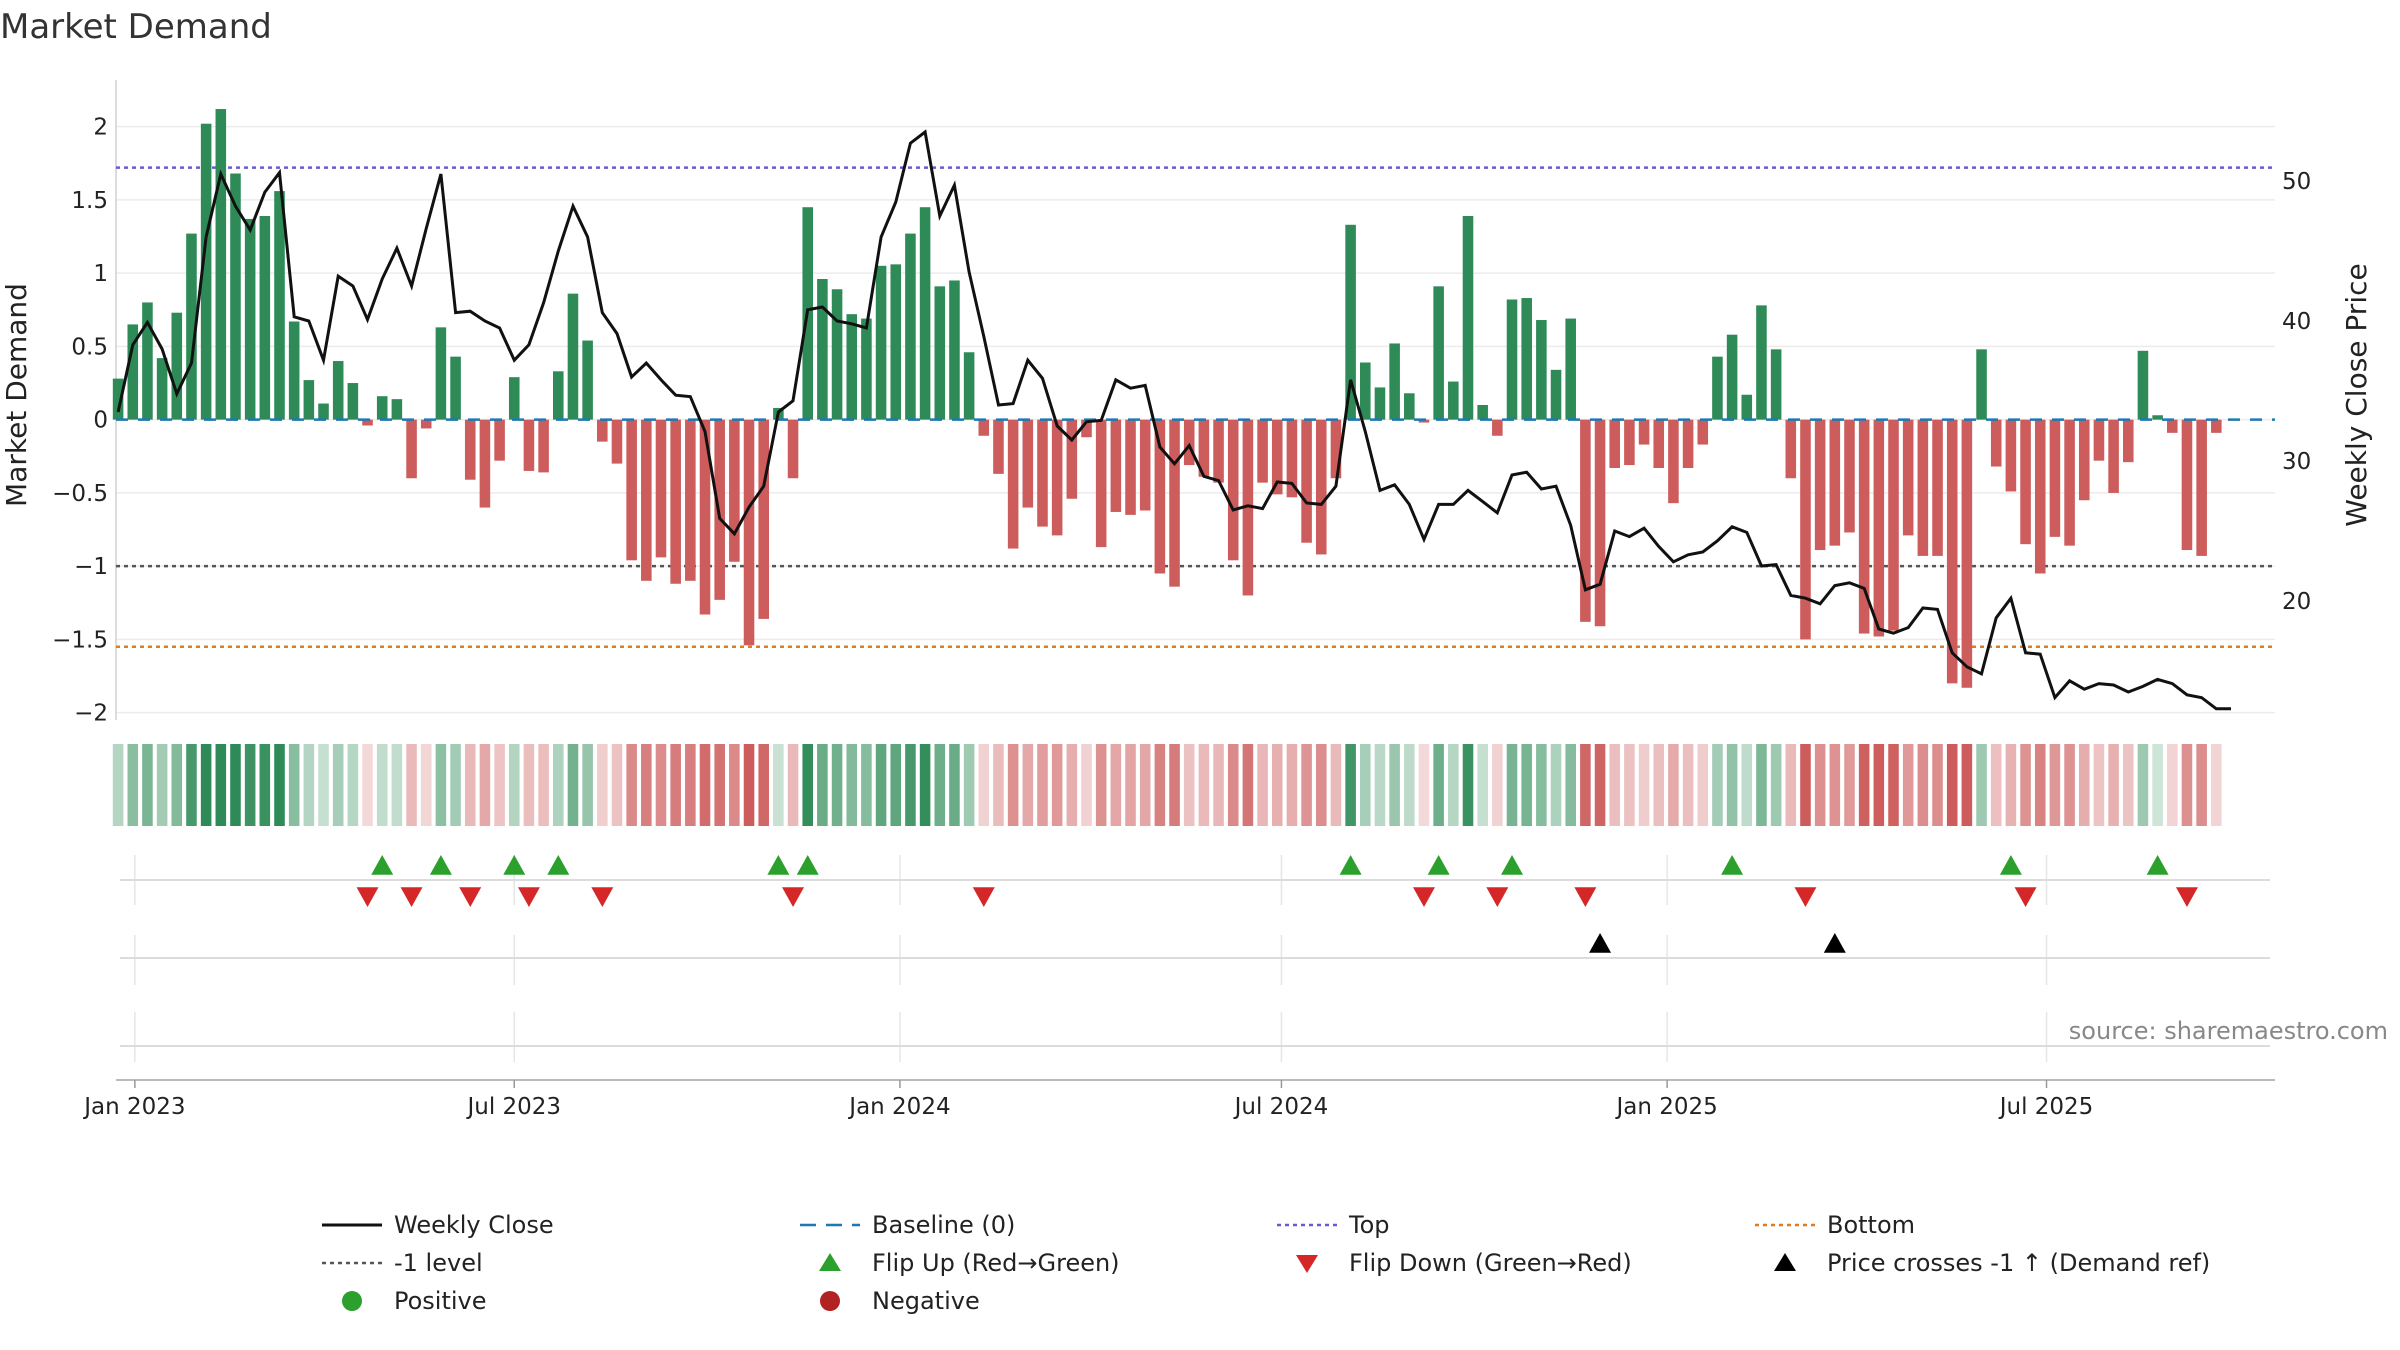 The image size is (2400, 1350). Describe the element at coordinates (352, 1301) in the screenshot. I see `legend-swatch-positive` at that location.